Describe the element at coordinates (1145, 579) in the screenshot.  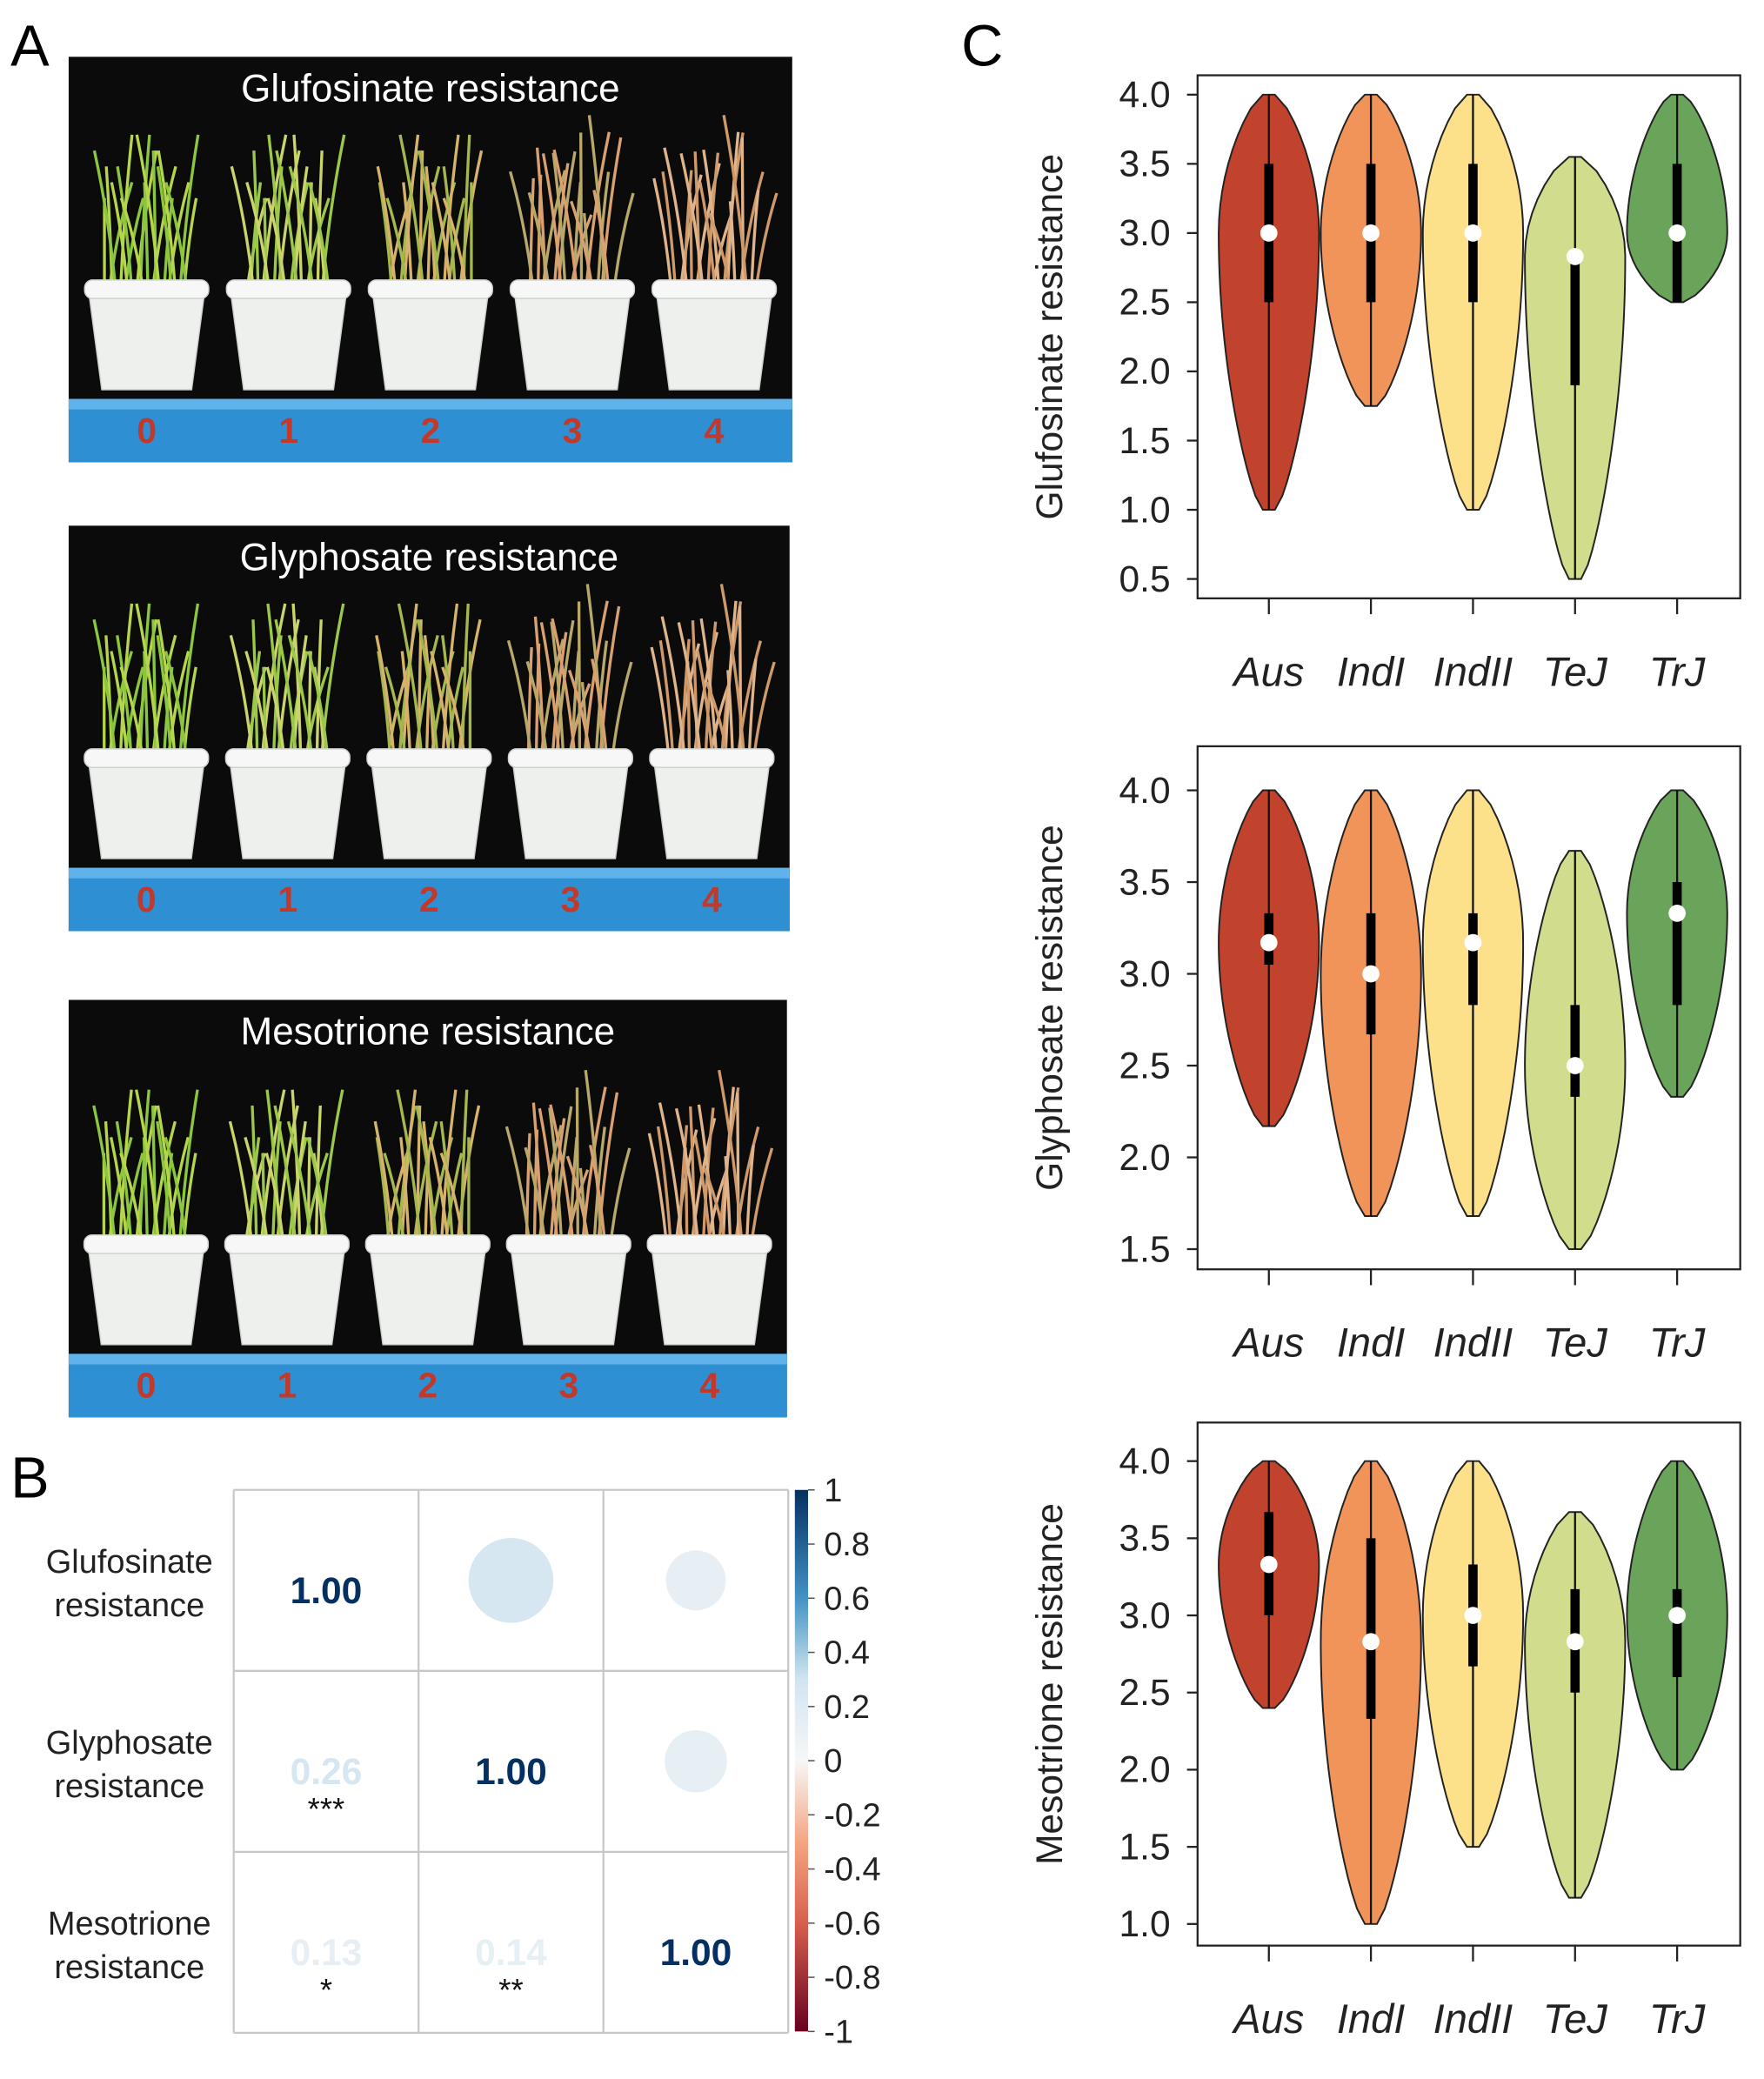
I see `y-tick-label: 0.5` at that location.